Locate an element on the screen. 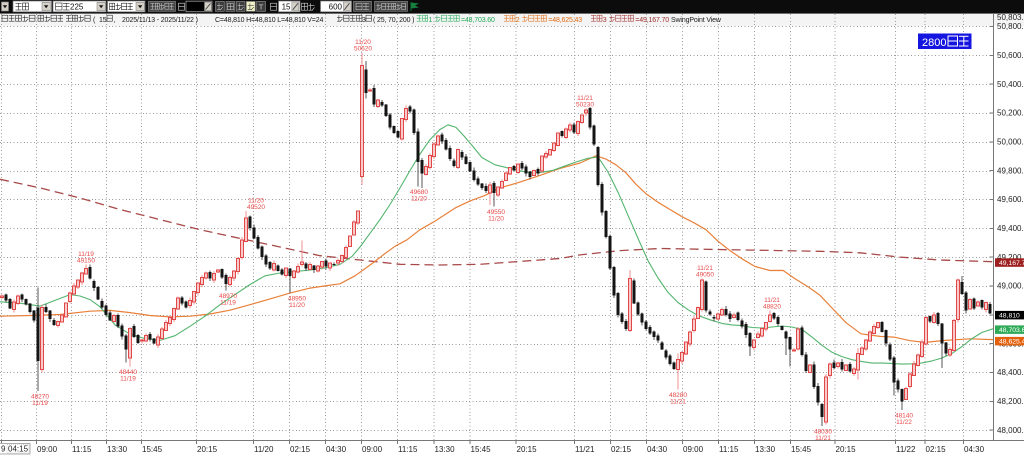 The height and width of the screenshot is (456, 1024). svg-text: 48280 is located at coordinates (678, 395).